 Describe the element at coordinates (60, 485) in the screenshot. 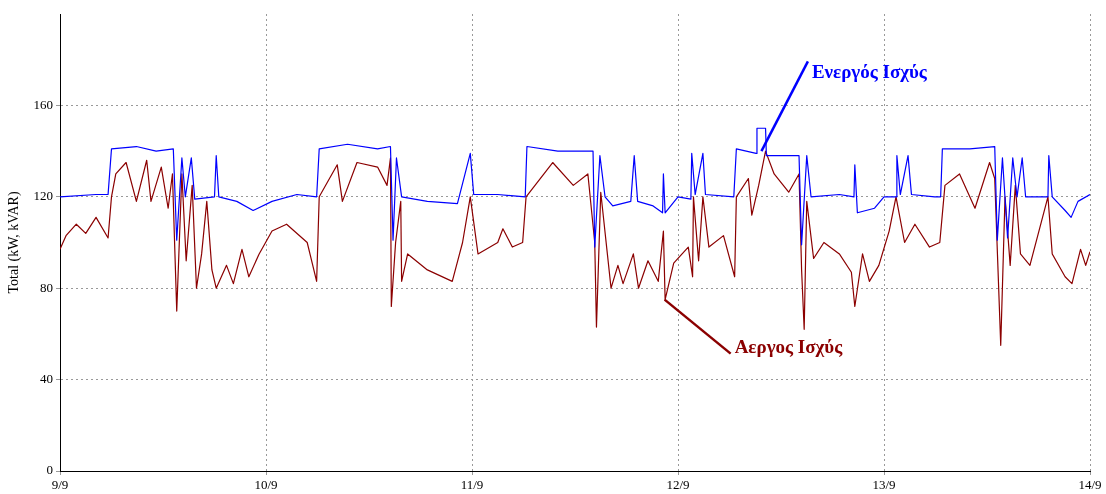

I see `x-tick-label: 9/9` at that location.